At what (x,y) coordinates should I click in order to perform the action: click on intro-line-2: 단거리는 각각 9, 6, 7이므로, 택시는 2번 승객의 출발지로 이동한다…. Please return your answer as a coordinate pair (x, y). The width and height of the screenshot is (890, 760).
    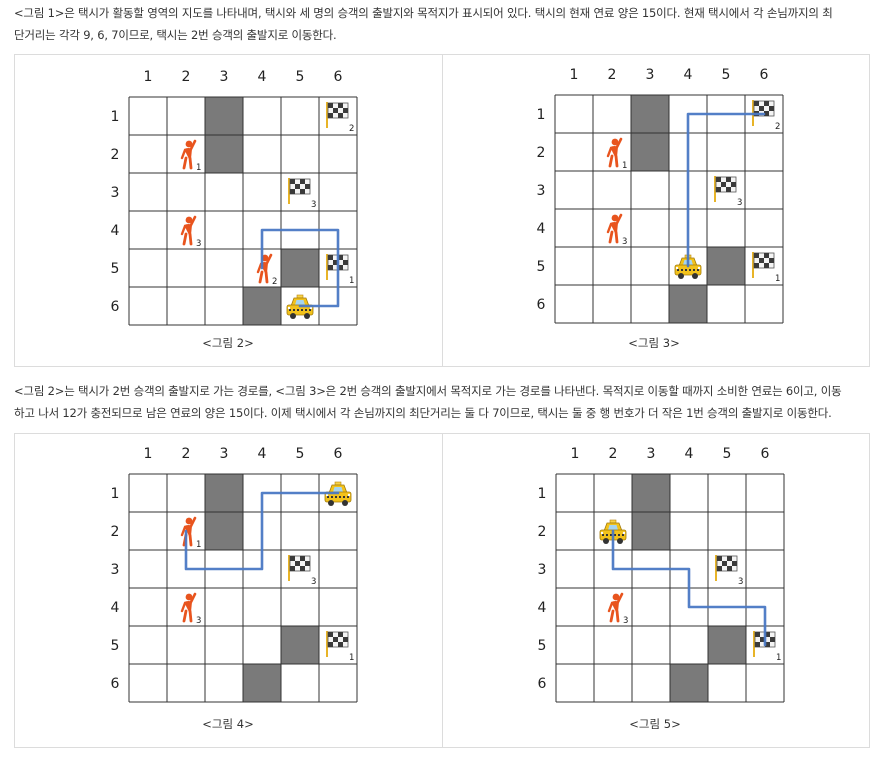
    Looking at the image, I should click on (175, 35).